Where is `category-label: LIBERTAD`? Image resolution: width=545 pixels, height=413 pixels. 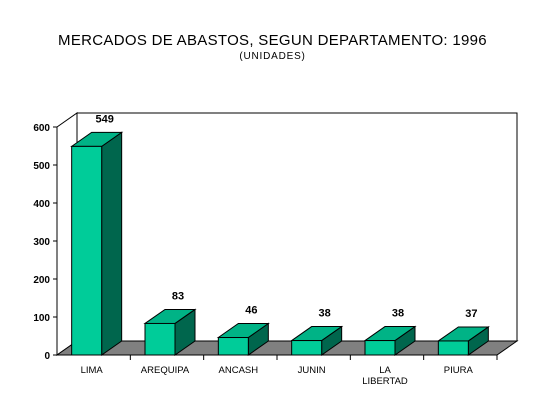 category-label: LIBERTAD is located at coordinates (385, 381).